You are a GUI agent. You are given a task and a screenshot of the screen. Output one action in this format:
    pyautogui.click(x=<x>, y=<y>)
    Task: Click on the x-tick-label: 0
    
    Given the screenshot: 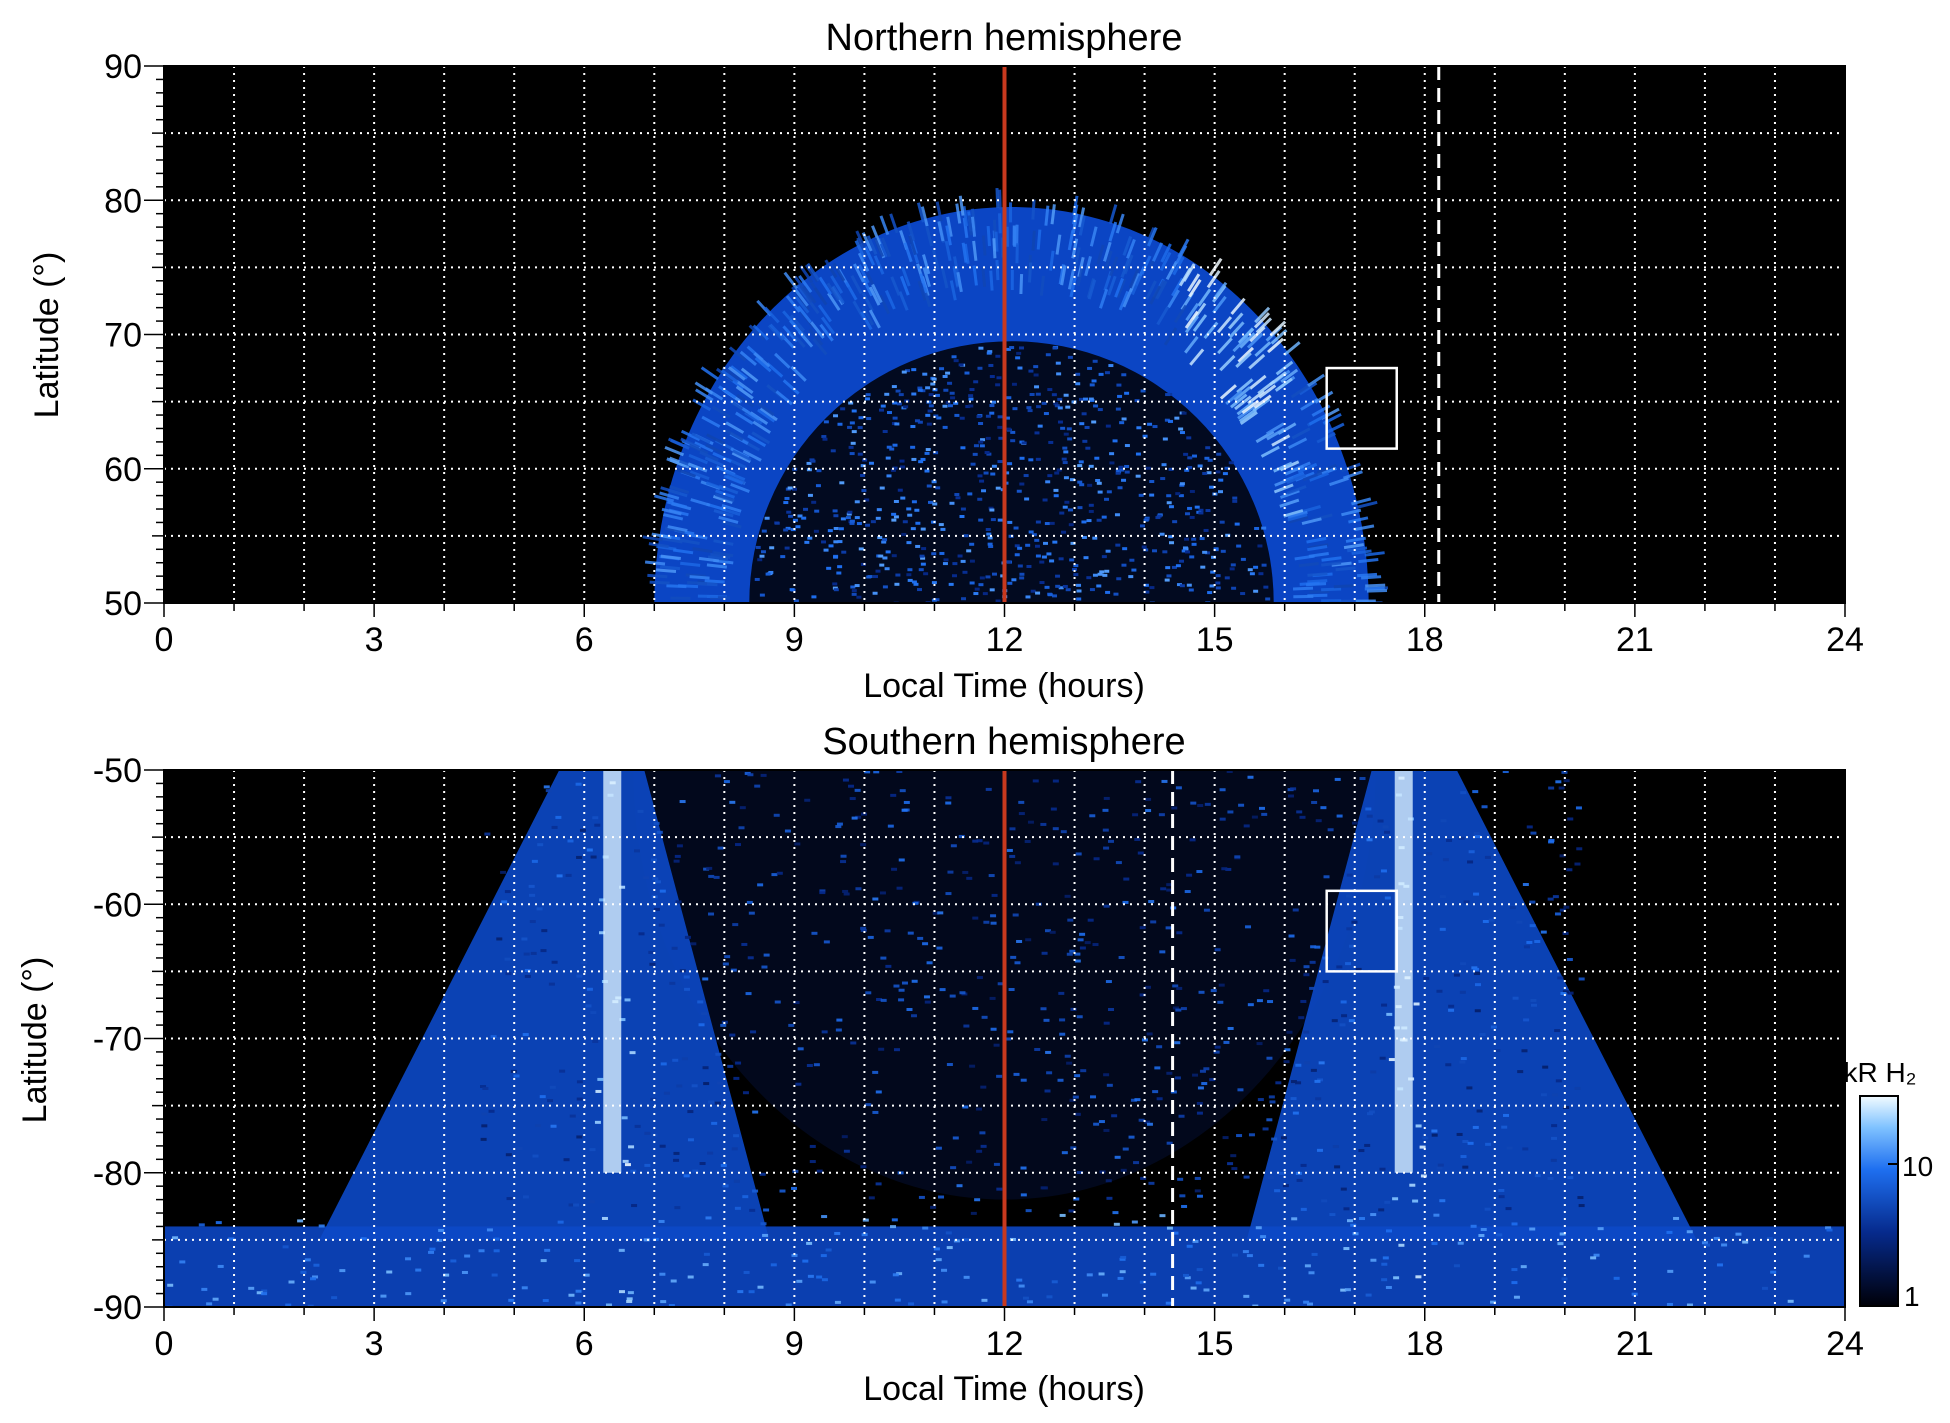 What is the action you would take?
    pyautogui.click(x=164, y=1344)
    